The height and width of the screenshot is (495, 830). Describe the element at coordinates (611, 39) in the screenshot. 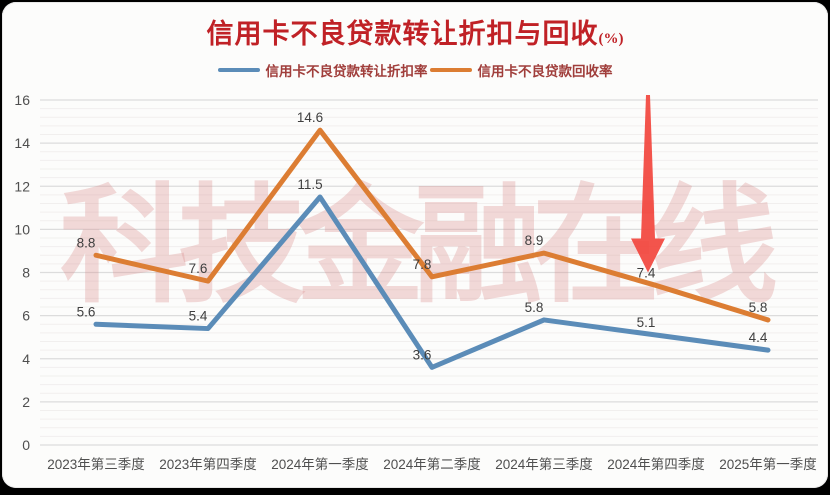

I see `chart-title-suffix: (%)` at that location.